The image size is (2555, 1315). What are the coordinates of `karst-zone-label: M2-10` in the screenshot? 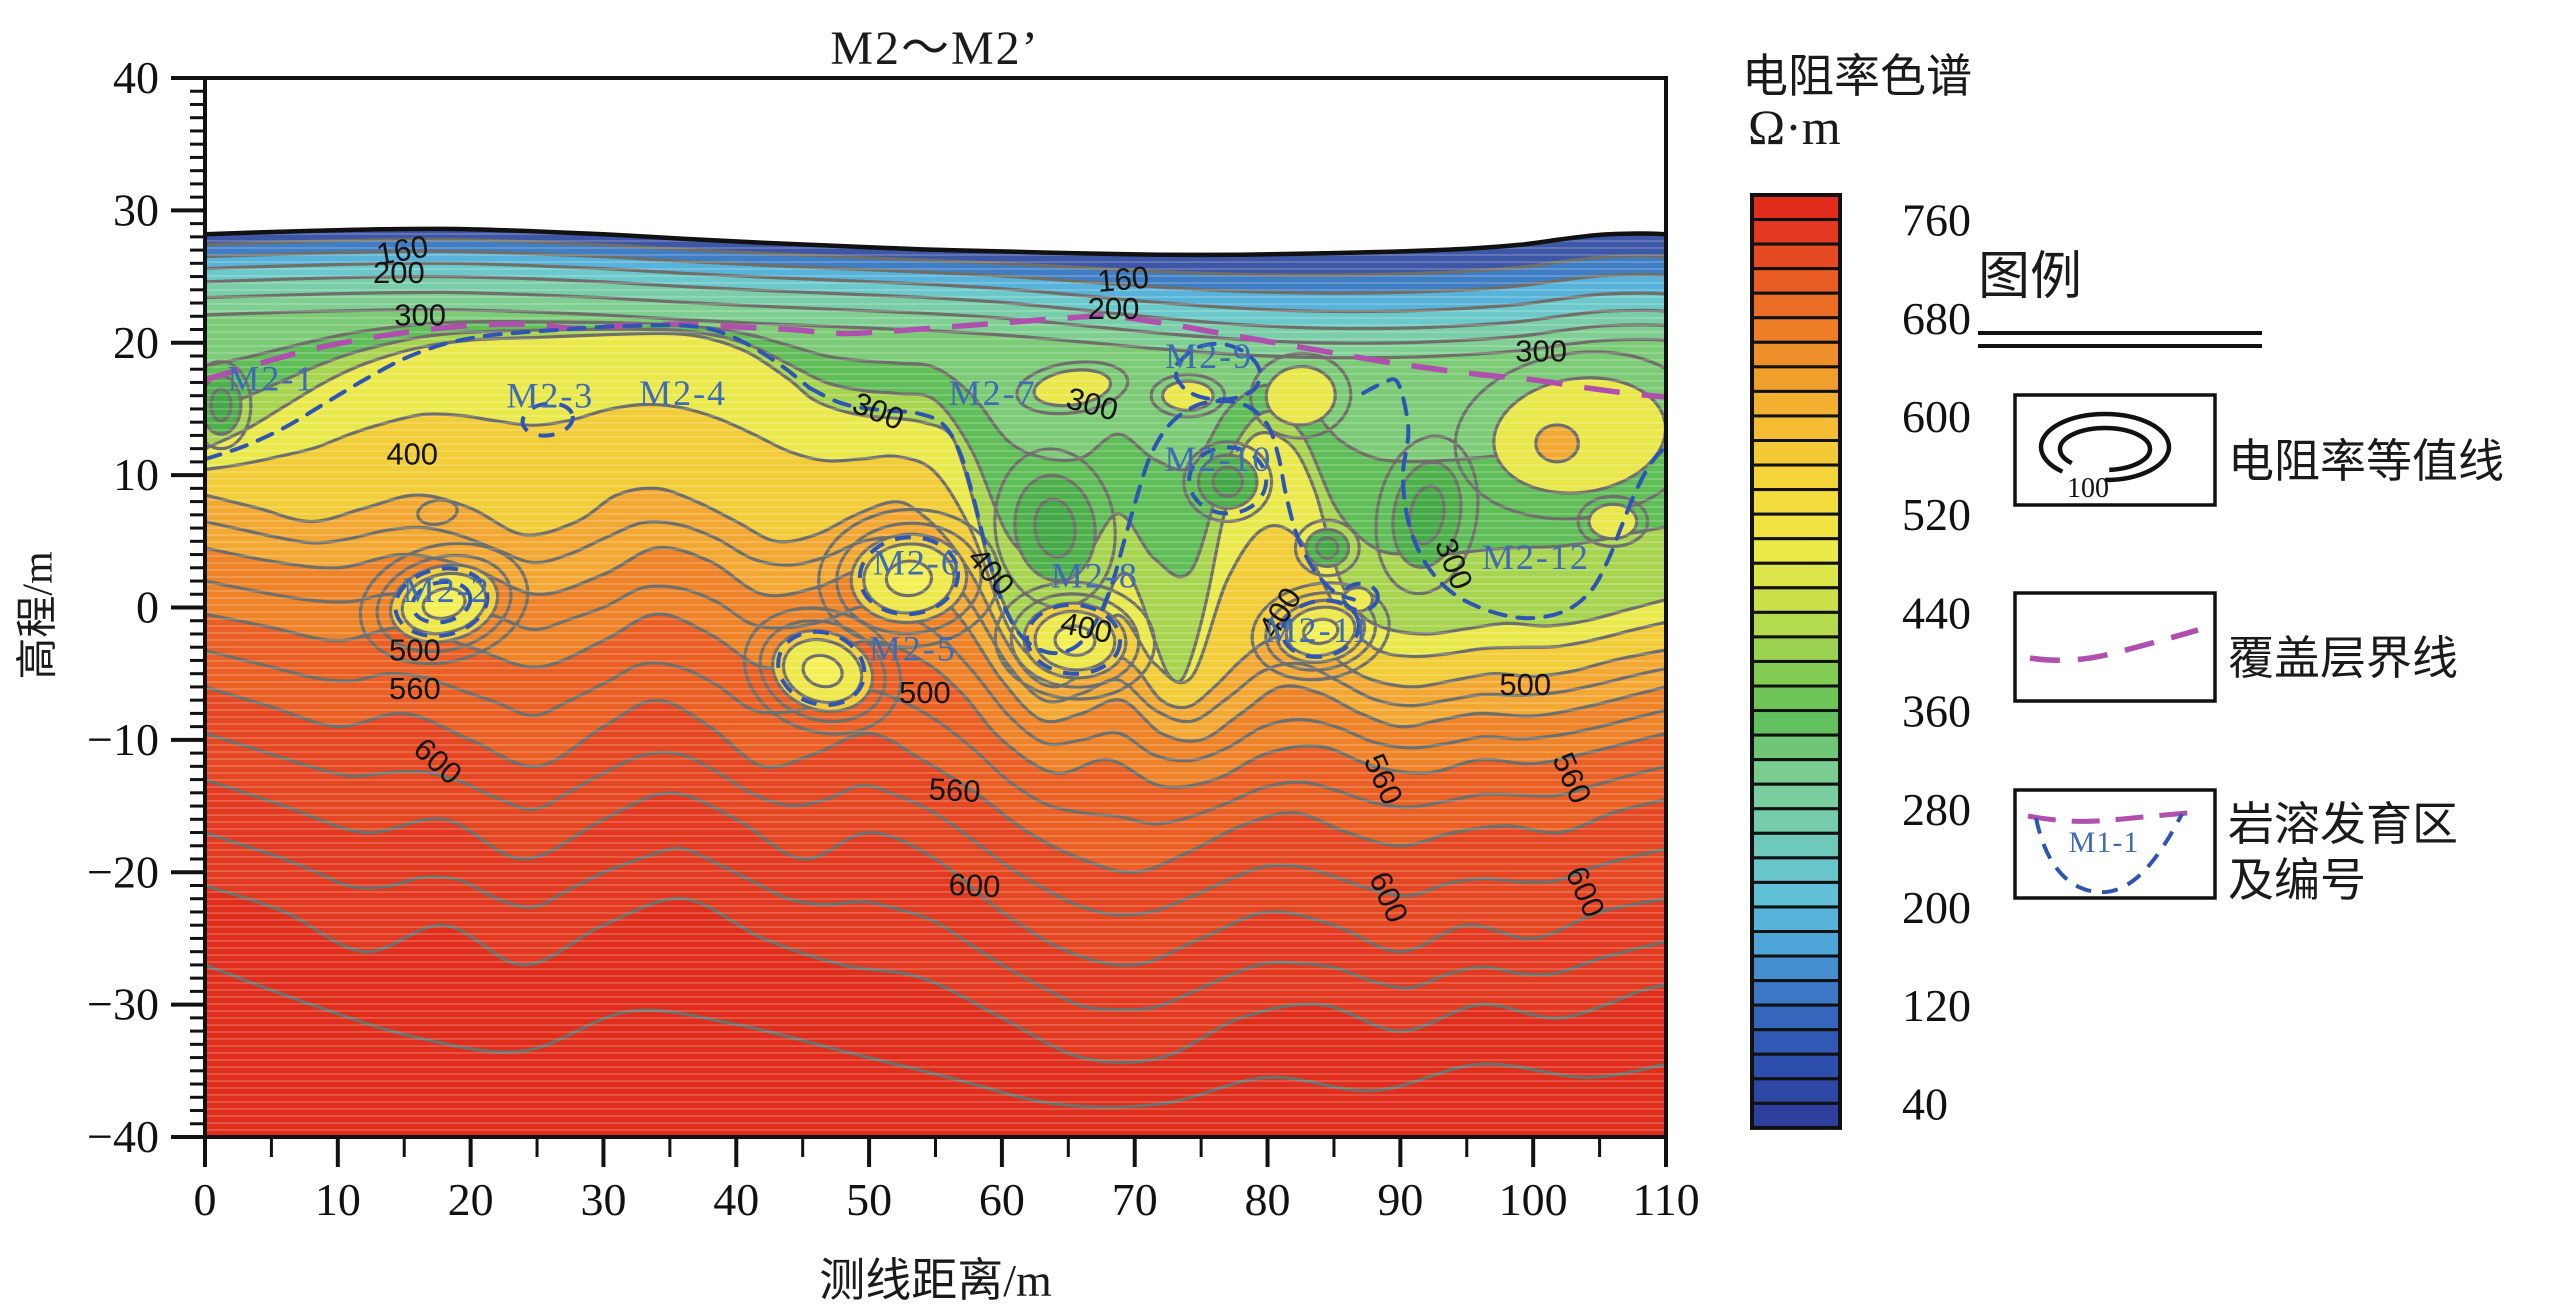 It's located at (1218, 459).